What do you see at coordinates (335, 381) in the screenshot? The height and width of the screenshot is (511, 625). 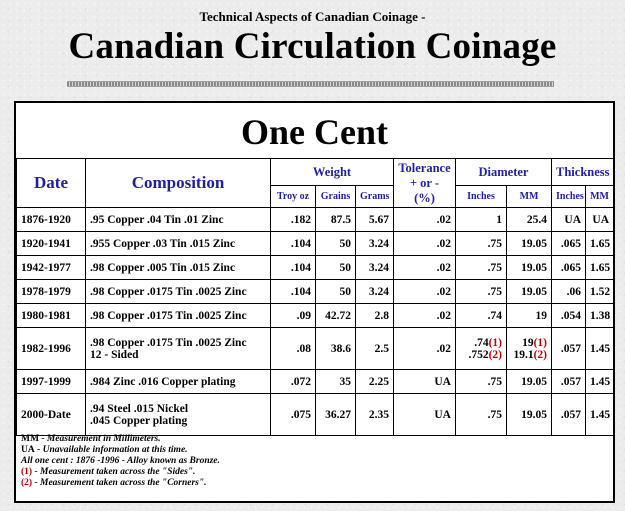 I see `grains-cell: 35` at bounding box center [335, 381].